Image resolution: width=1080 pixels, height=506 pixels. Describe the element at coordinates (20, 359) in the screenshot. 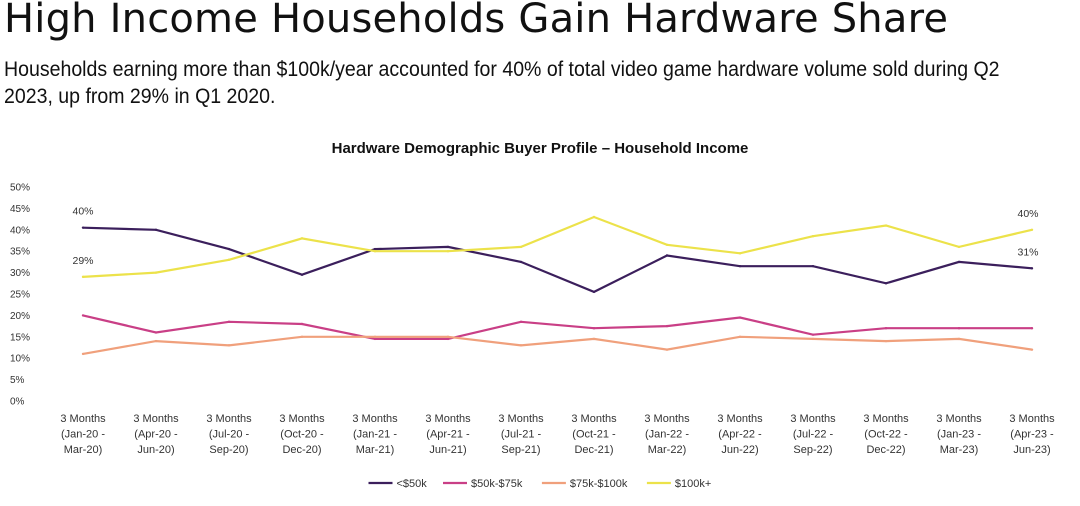

I see `y-tick-label: 10%` at that location.